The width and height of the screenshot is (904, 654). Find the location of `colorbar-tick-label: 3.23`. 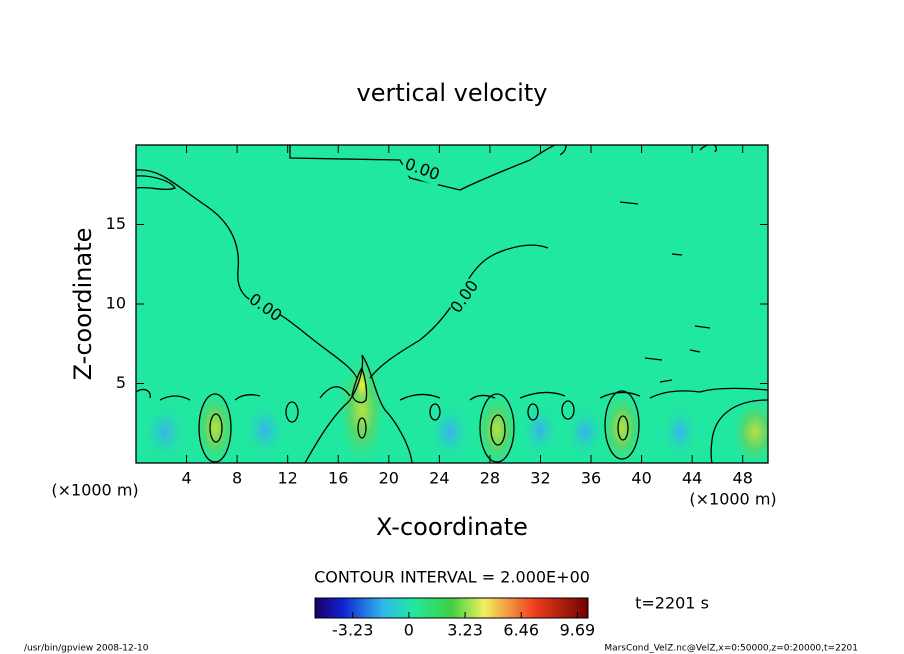

colorbar-tick-label: 3.23 is located at coordinates (465, 630).